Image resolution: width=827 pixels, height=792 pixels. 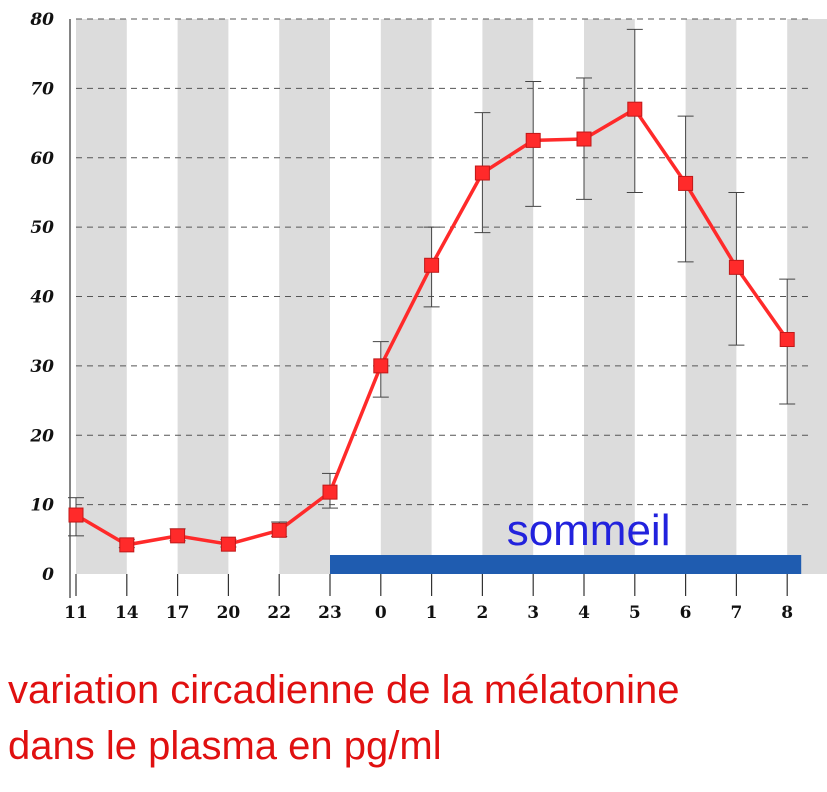 I want to click on y-tick-label: 70, so click(x=42, y=89).